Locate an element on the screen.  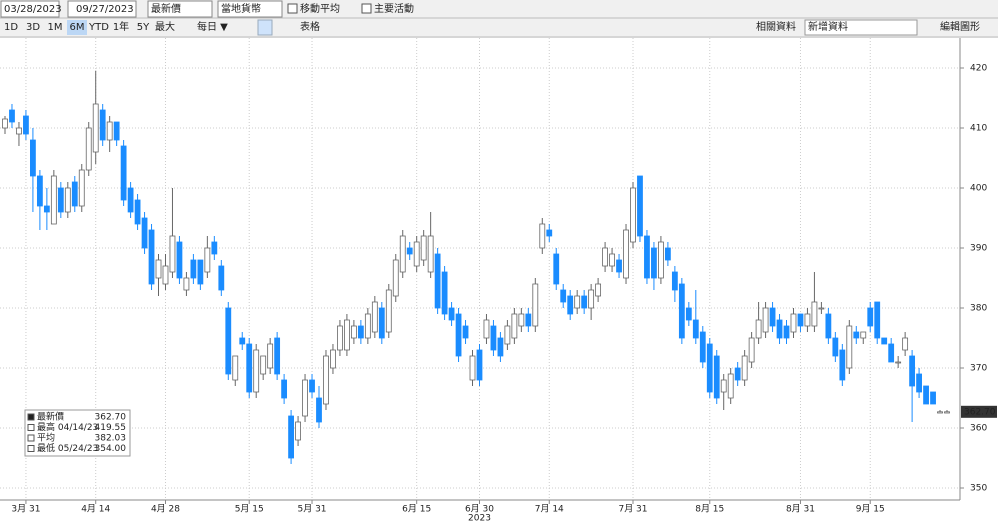
legend-value: 382.03 is located at coordinates (111, 439).